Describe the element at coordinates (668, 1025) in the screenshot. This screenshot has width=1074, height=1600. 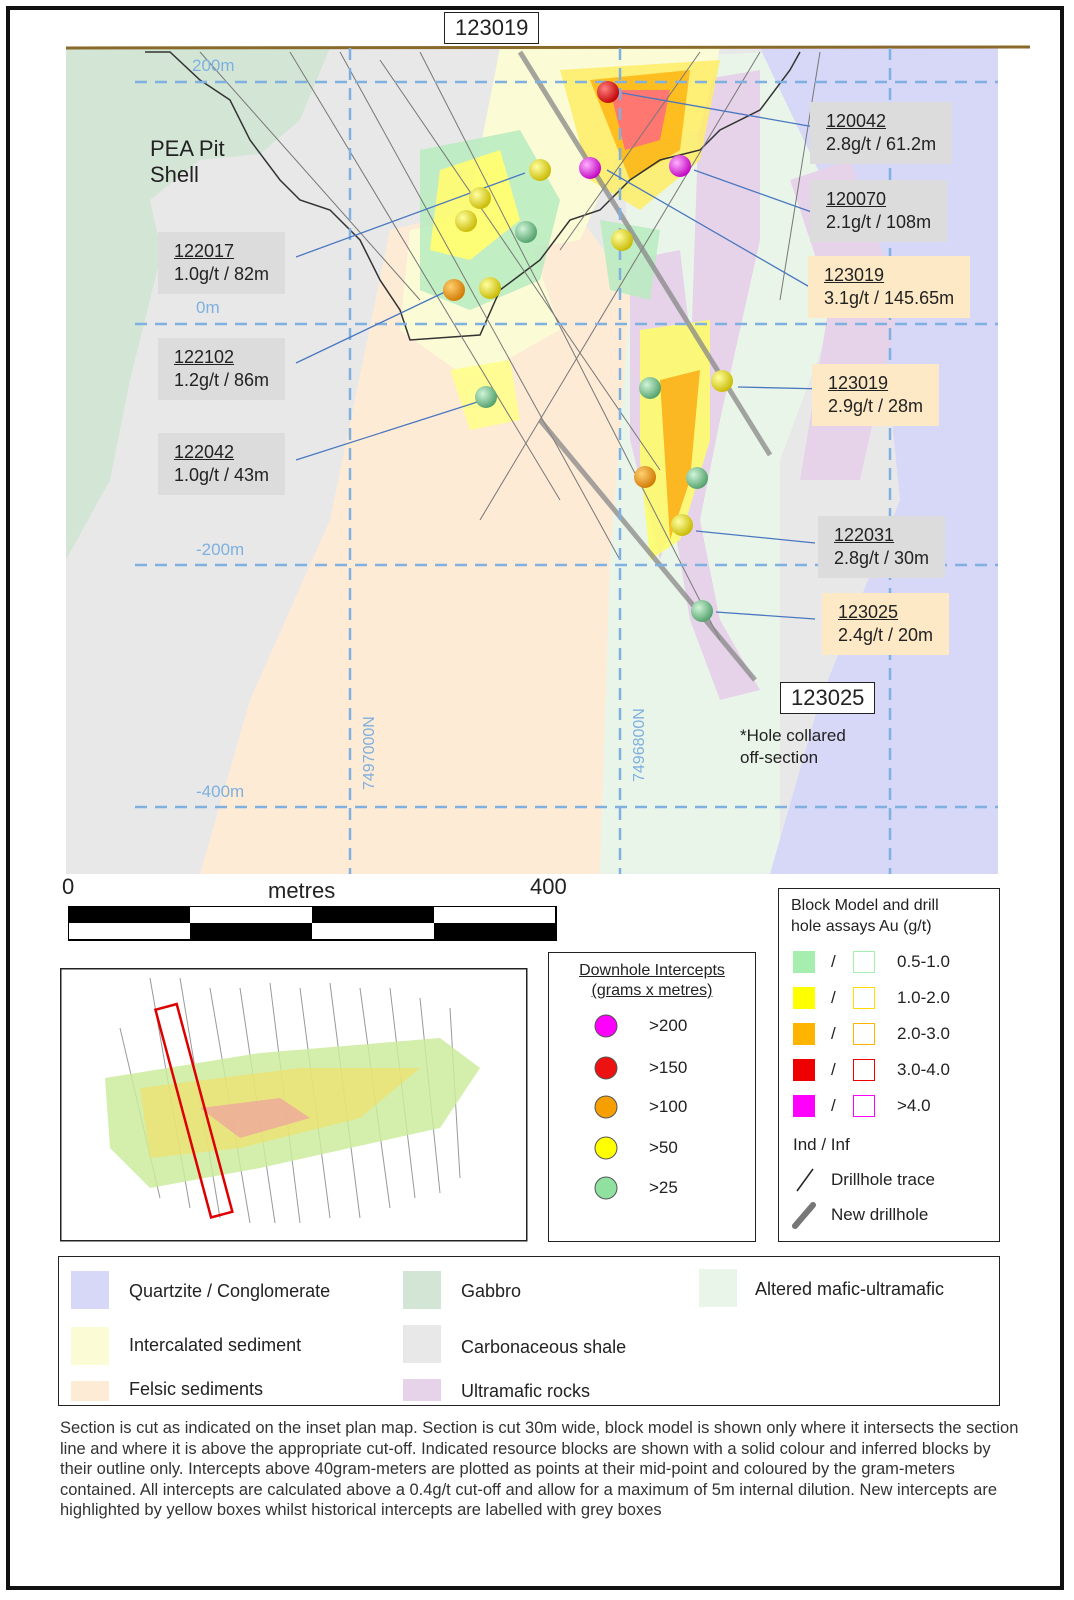
I see `downhole-legend-item: >200` at that location.